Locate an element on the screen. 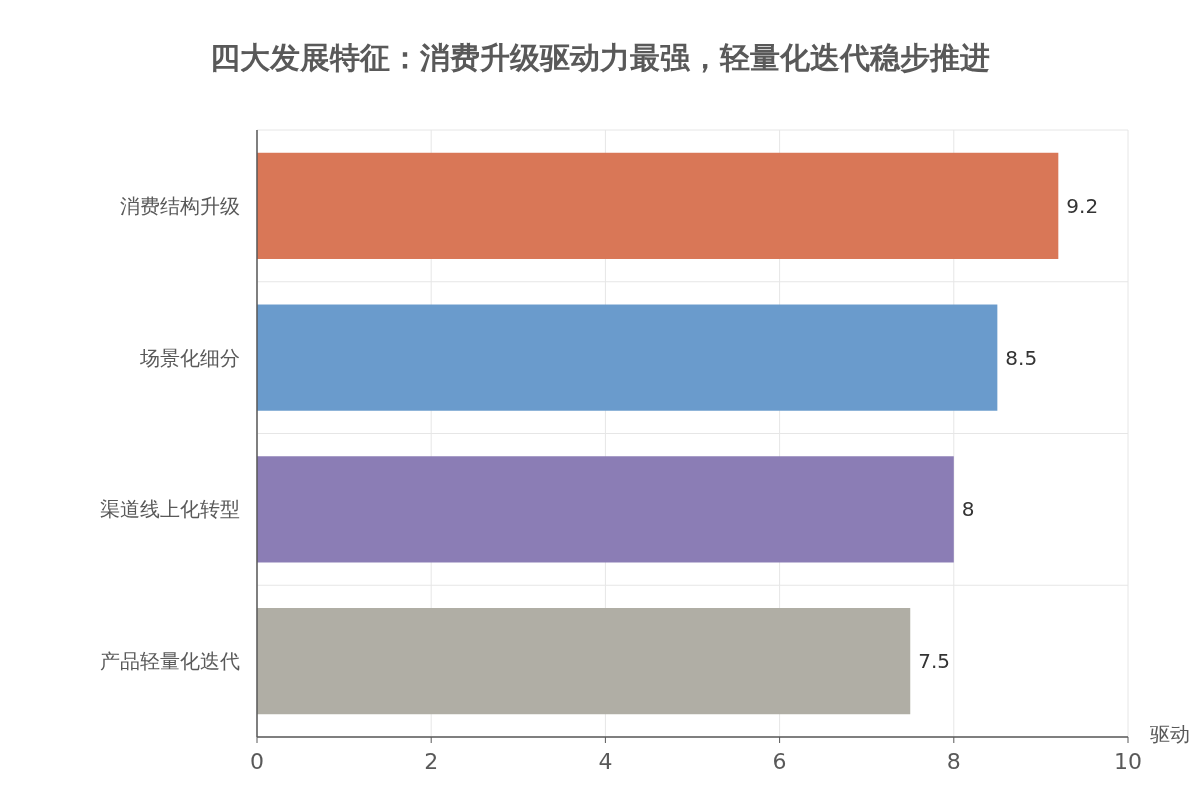  x-tick-label: 6 is located at coordinates (779, 761).